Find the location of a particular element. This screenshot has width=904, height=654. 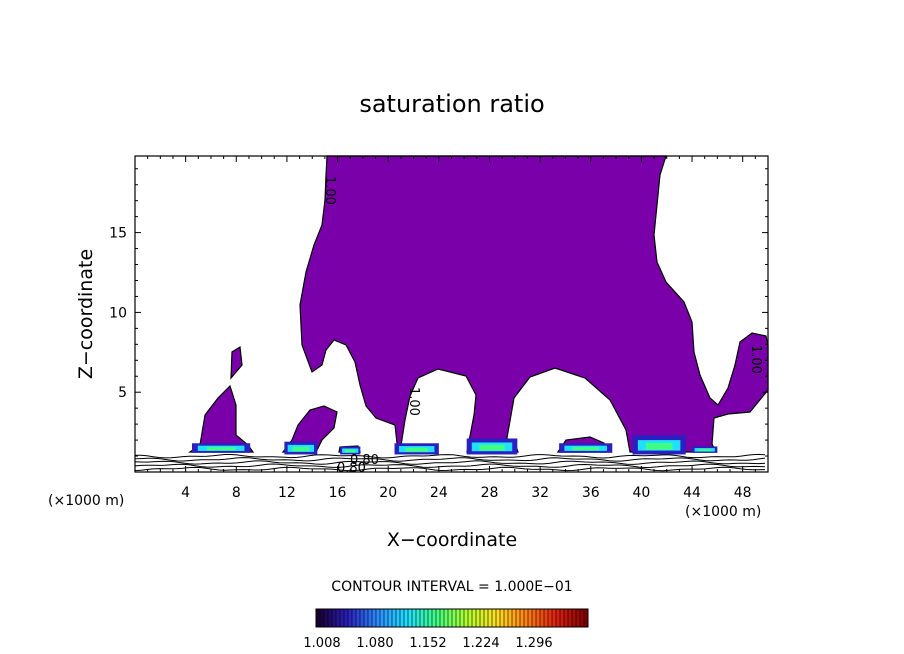

y-axis-label: Z−coordinate is located at coordinates (86, 314).